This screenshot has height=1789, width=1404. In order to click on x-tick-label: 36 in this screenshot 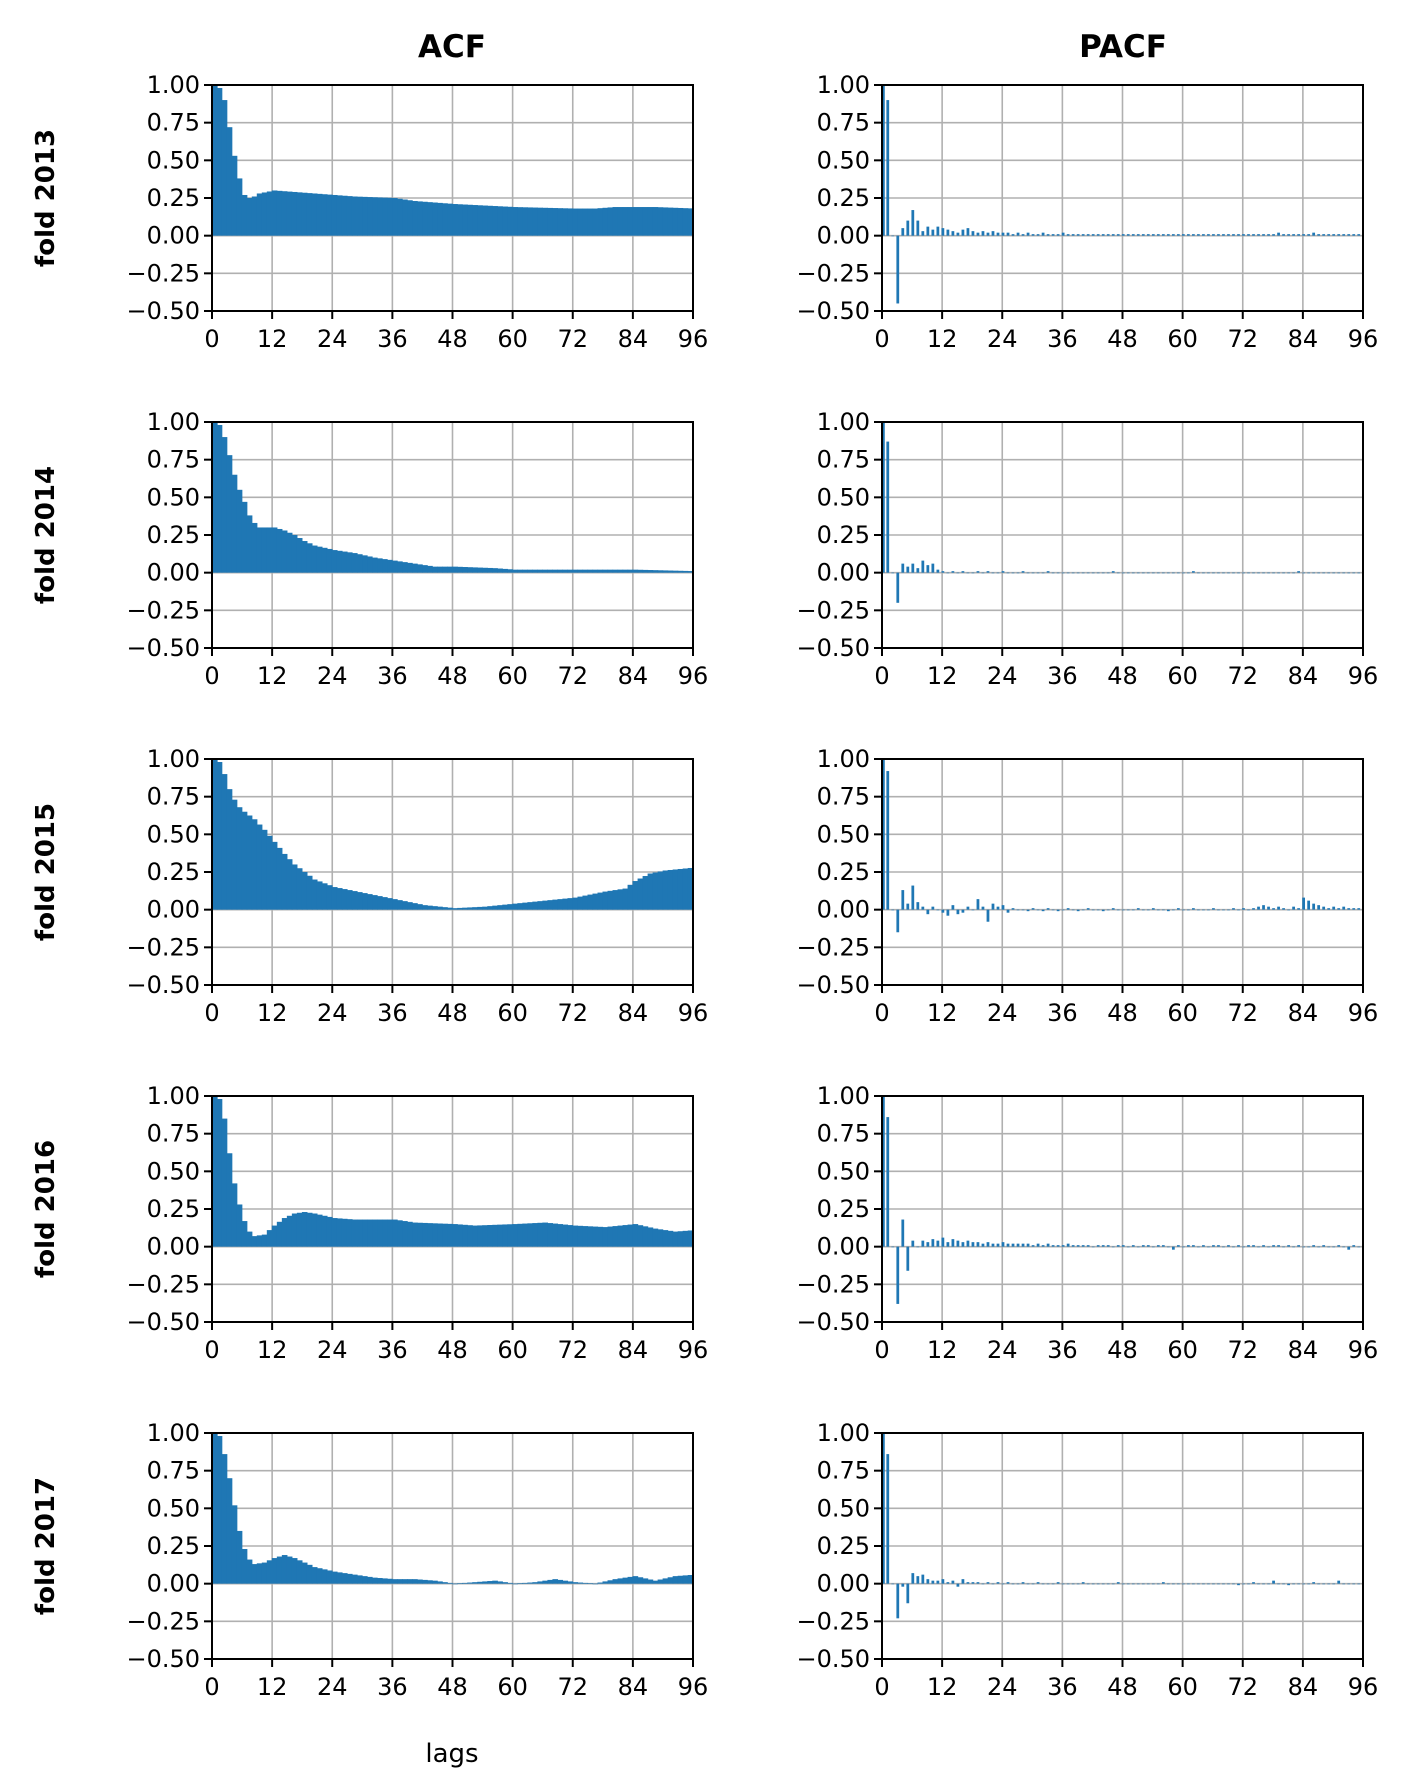, I will do `click(392, 1350)`.